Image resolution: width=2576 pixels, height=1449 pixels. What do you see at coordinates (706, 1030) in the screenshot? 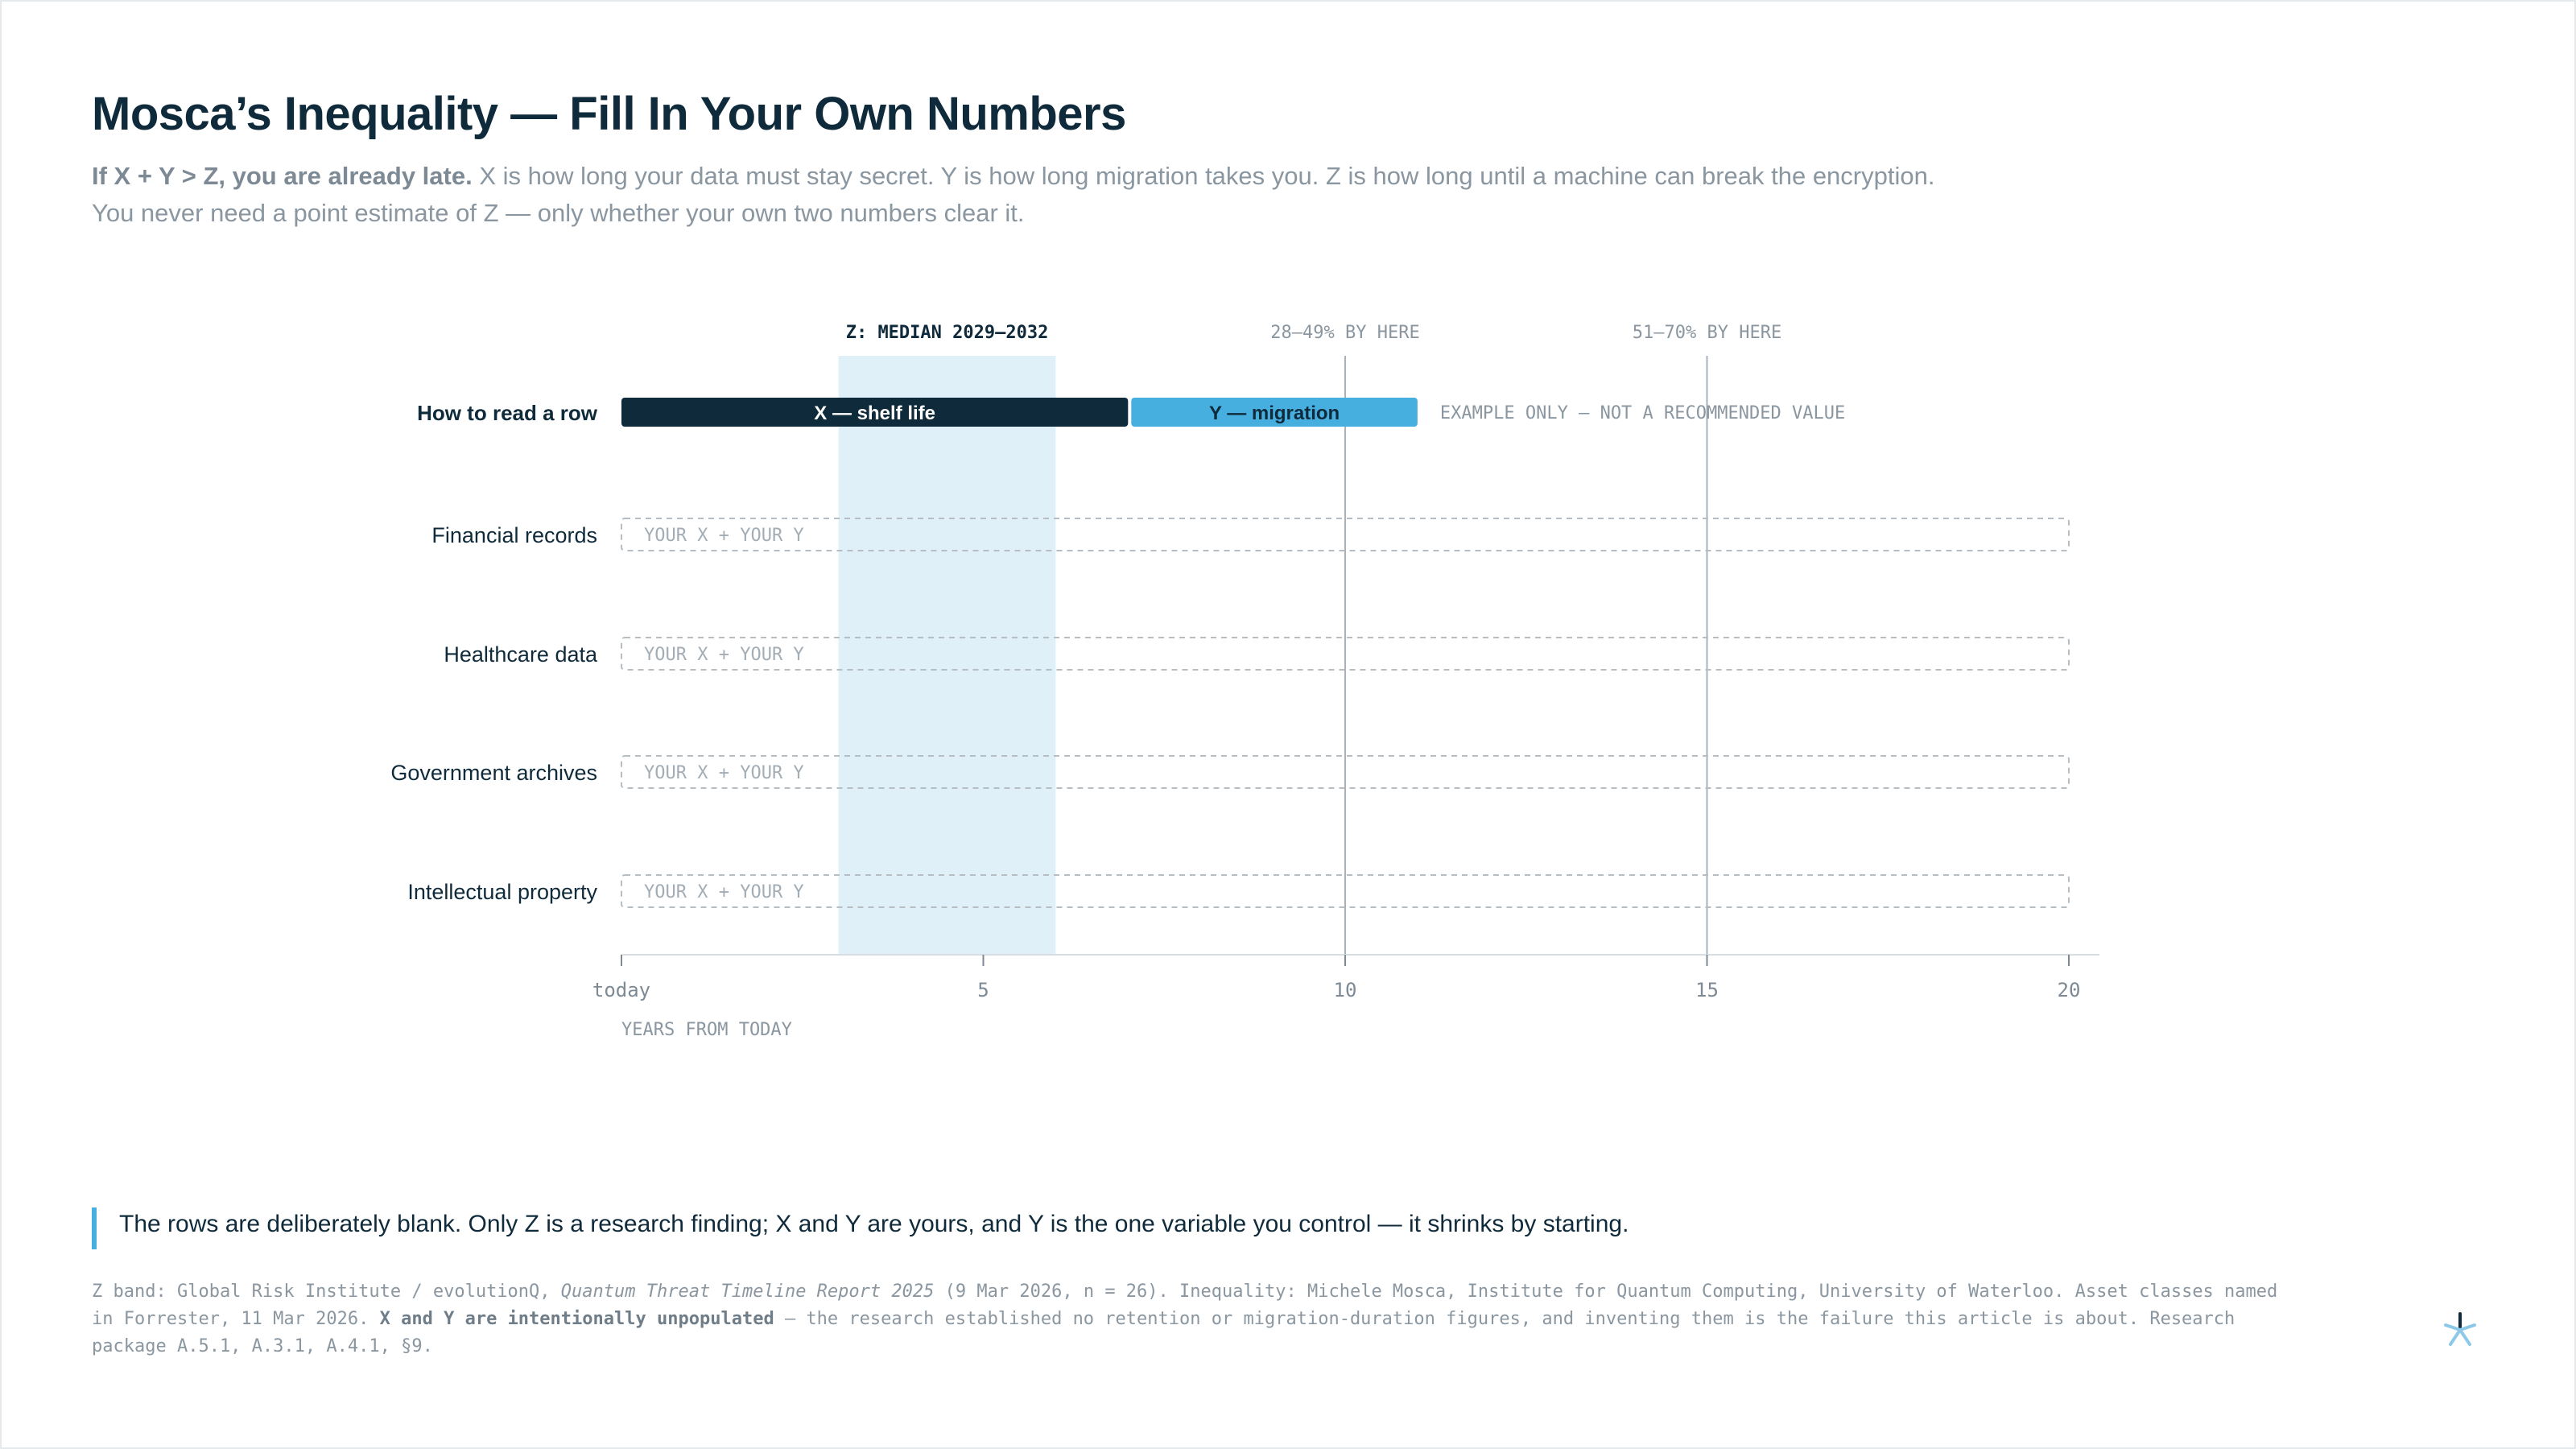
I see `x-axis-title: YEARS FROM TODAY` at bounding box center [706, 1030].